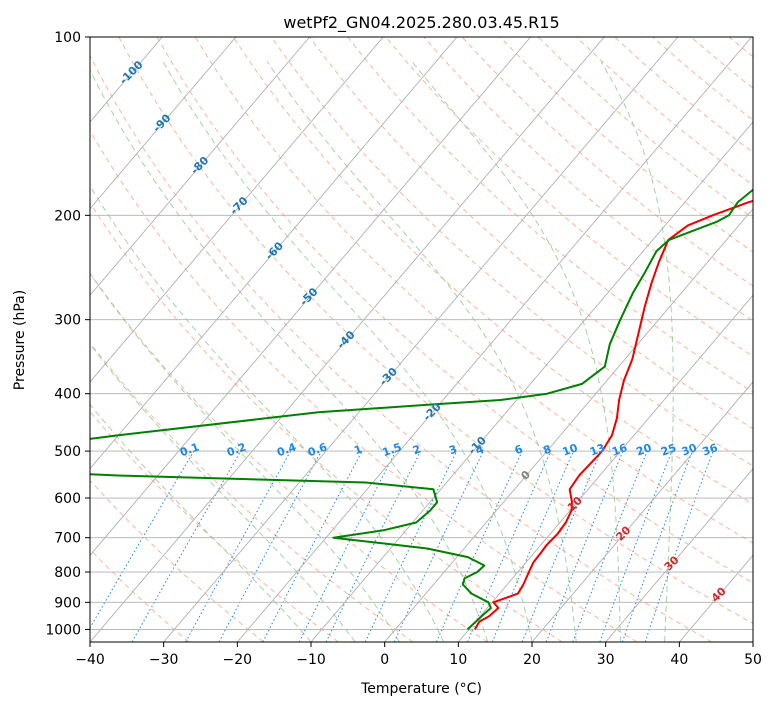  Describe the element at coordinates (597, 449) in the screenshot. I see `mixing-ratio-label: 13` at that location.